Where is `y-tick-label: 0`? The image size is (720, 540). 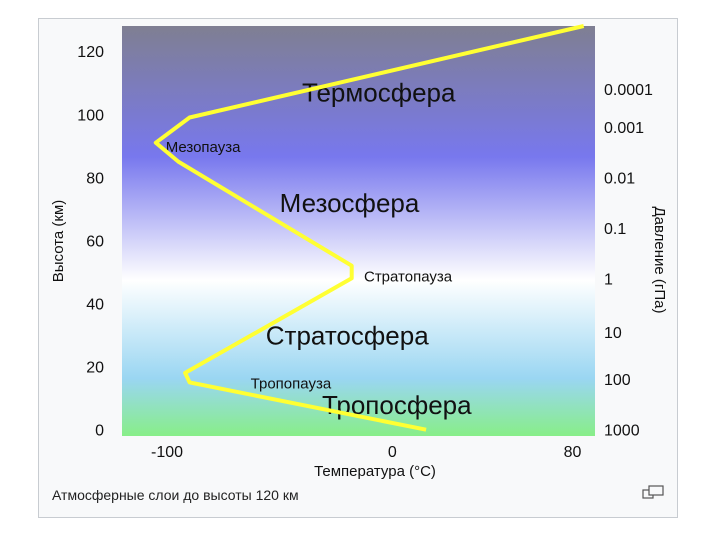
y-tick-label: 0 is located at coordinates (99, 431).